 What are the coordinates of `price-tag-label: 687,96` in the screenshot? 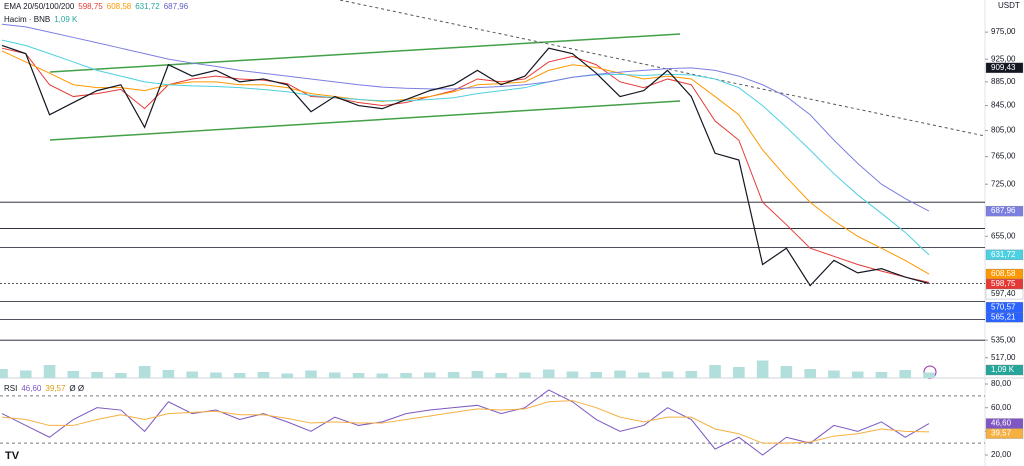 It's located at (1003, 210).